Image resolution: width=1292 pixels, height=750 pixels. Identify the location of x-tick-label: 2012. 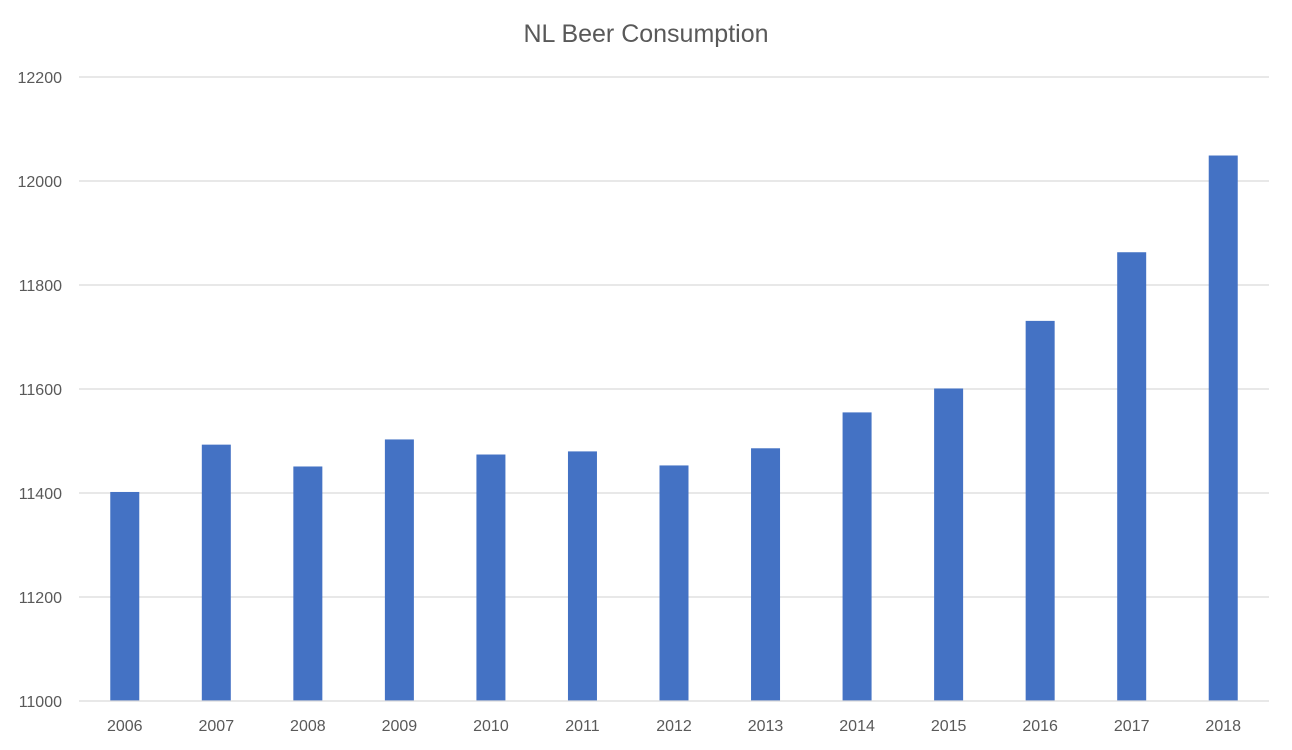
(674, 726).